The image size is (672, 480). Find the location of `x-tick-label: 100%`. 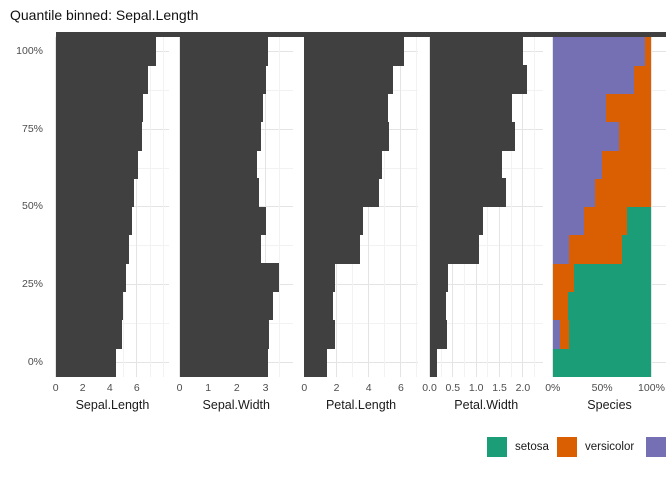

x-tick-label: 100% is located at coordinates (651, 388).